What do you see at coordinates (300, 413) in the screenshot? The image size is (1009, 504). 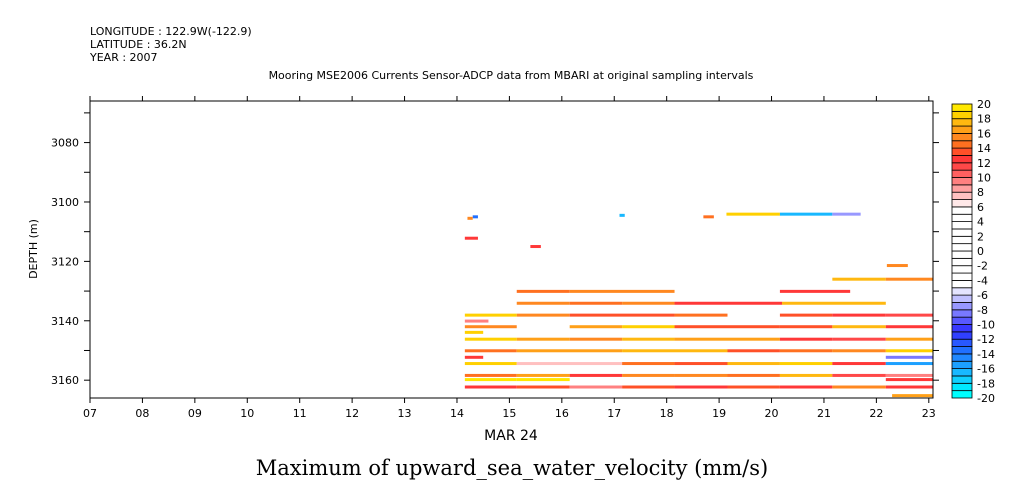 I see `x-tick-label: 11` at bounding box center [300, 413].